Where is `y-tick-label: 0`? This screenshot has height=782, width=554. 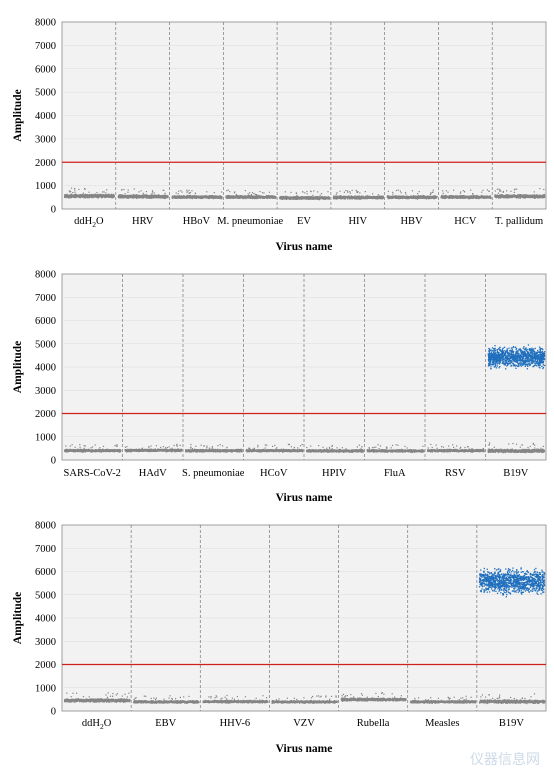 y-tick-label: 0 is located at coordinates (53, 210).